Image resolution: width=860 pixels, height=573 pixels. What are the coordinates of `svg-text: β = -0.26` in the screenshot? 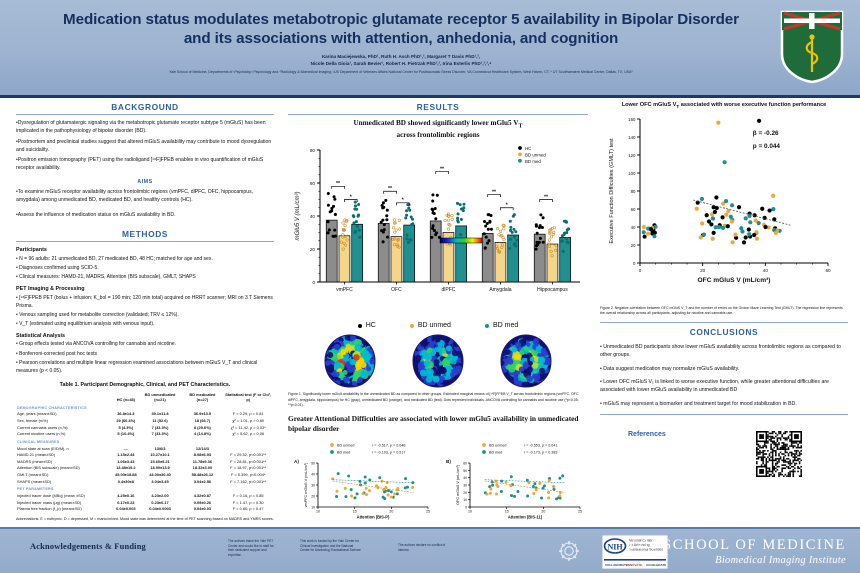 It's located at (766, 133).